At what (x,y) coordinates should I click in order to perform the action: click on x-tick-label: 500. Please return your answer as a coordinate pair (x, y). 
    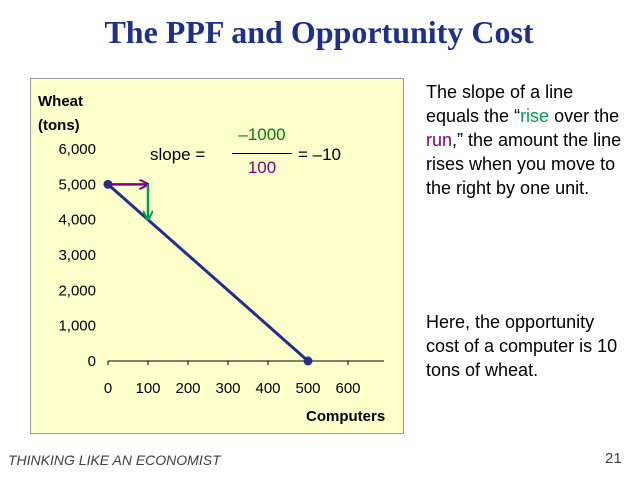
    Looking at the image, I should click on (307, 388).